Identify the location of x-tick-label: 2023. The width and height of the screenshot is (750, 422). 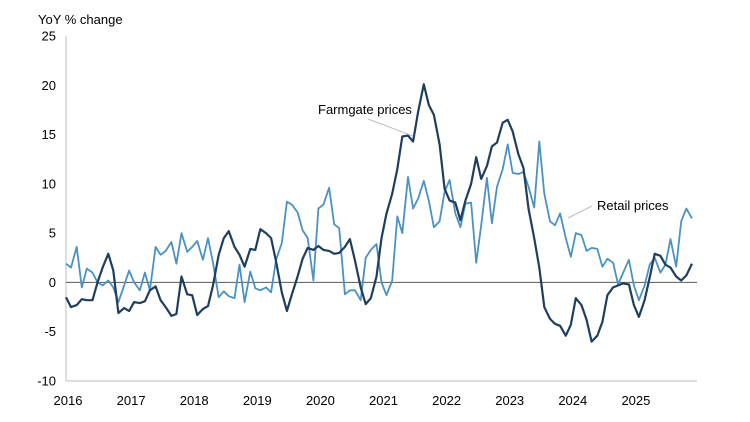
(509, 400).